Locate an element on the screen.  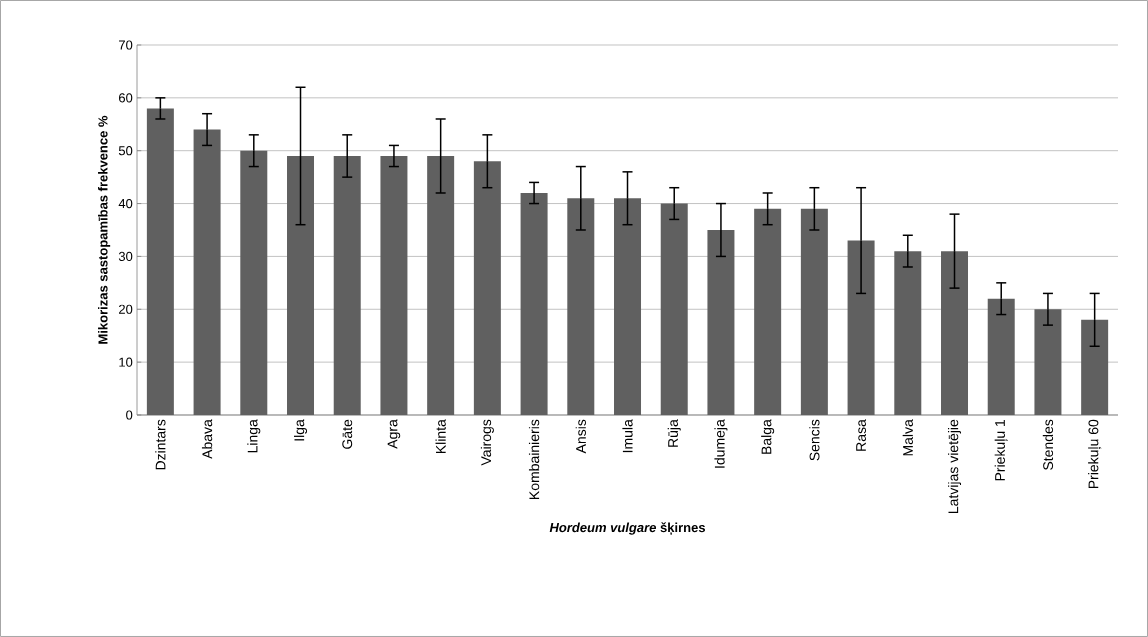
x-tick-label: Stendes is located at coordinates (1048, 444).